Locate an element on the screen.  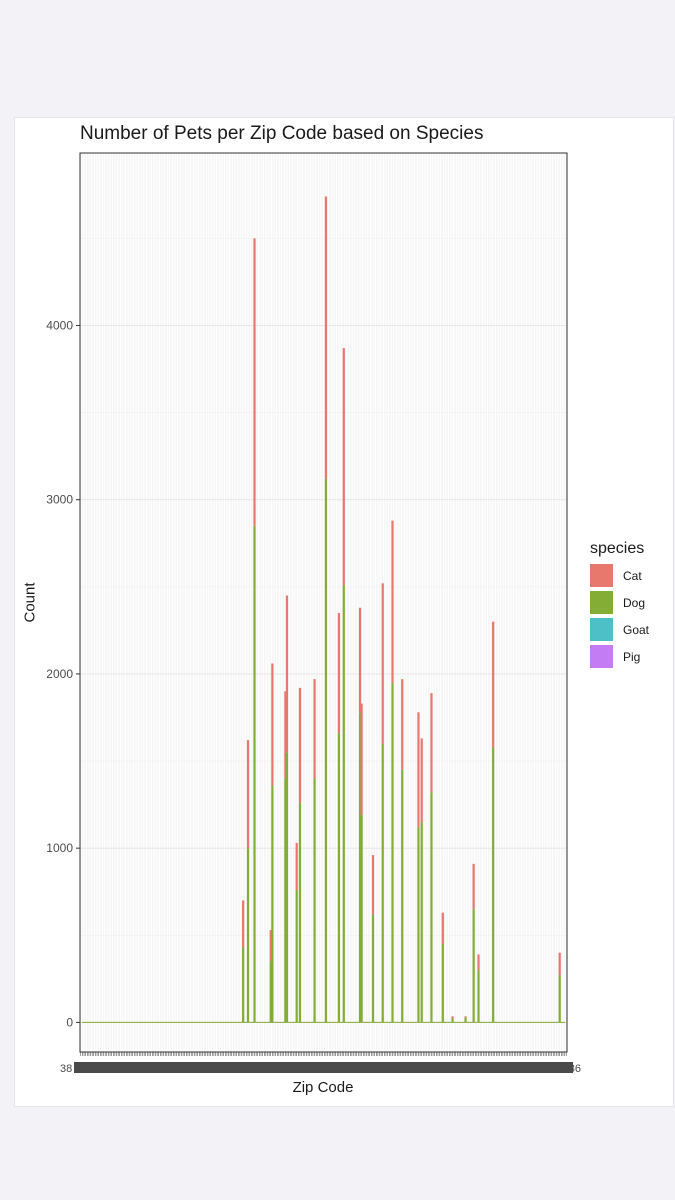
legend: species Cat Dog Goat Pig is located at coordinates (619, 605).